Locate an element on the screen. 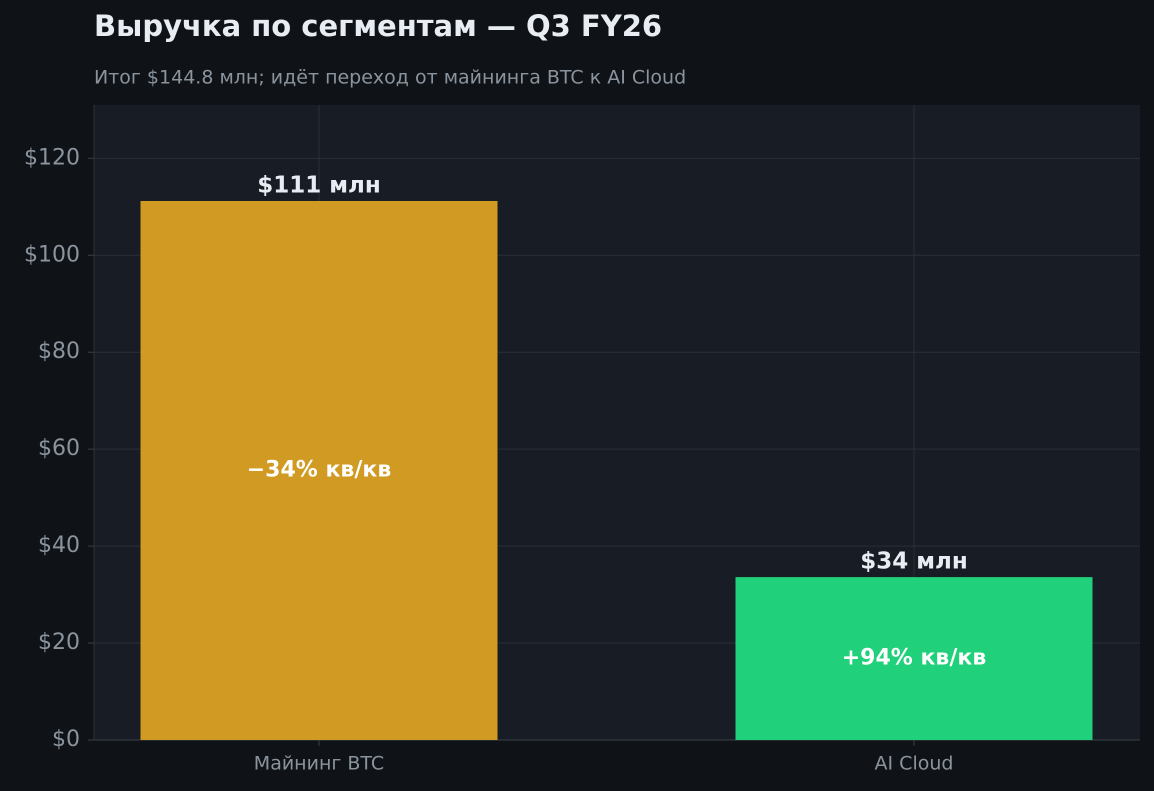  x-tick-label: AI Cloud is located at coordinates (914, 764).